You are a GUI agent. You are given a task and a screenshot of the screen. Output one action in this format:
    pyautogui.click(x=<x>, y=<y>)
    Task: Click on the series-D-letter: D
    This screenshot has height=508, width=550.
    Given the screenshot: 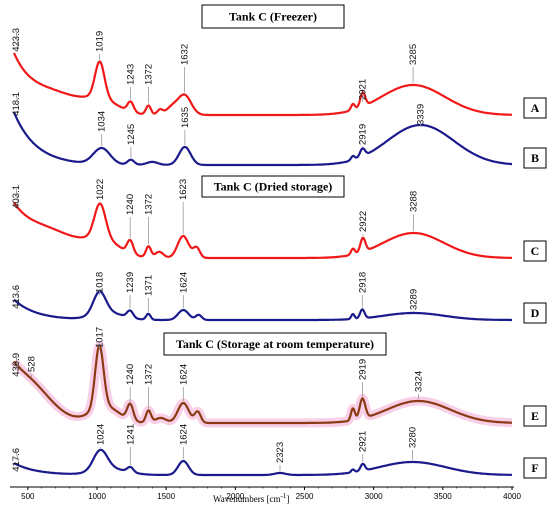 What is the action you would take?
    pyautogui.click(x=535, y=313)
    